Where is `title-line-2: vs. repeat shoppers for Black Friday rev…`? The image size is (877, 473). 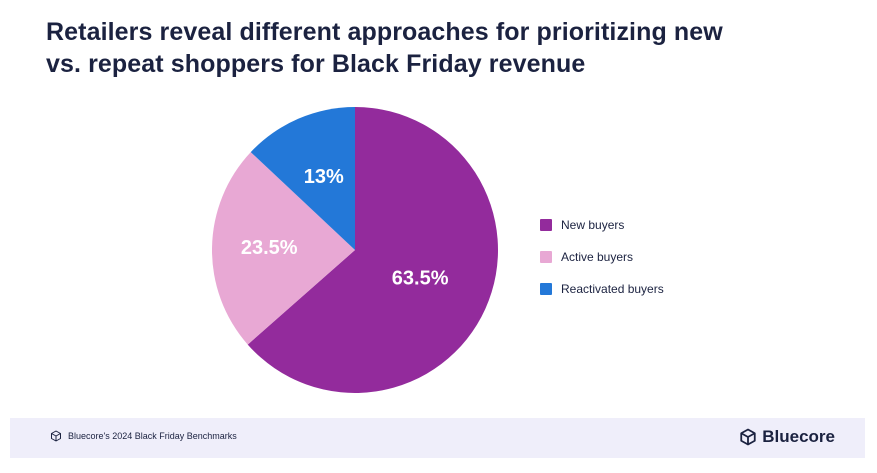
title-line-2: vs. repeat shoppers for Black Friday rev… is located at coordinates (316, 64).